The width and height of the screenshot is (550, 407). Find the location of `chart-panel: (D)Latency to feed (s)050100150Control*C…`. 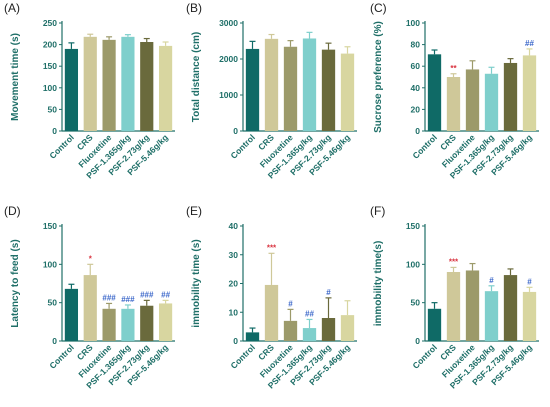

chart-panel: (D)Latency to feed (s)050100150Control*C… is located at coordinates (89, 297).